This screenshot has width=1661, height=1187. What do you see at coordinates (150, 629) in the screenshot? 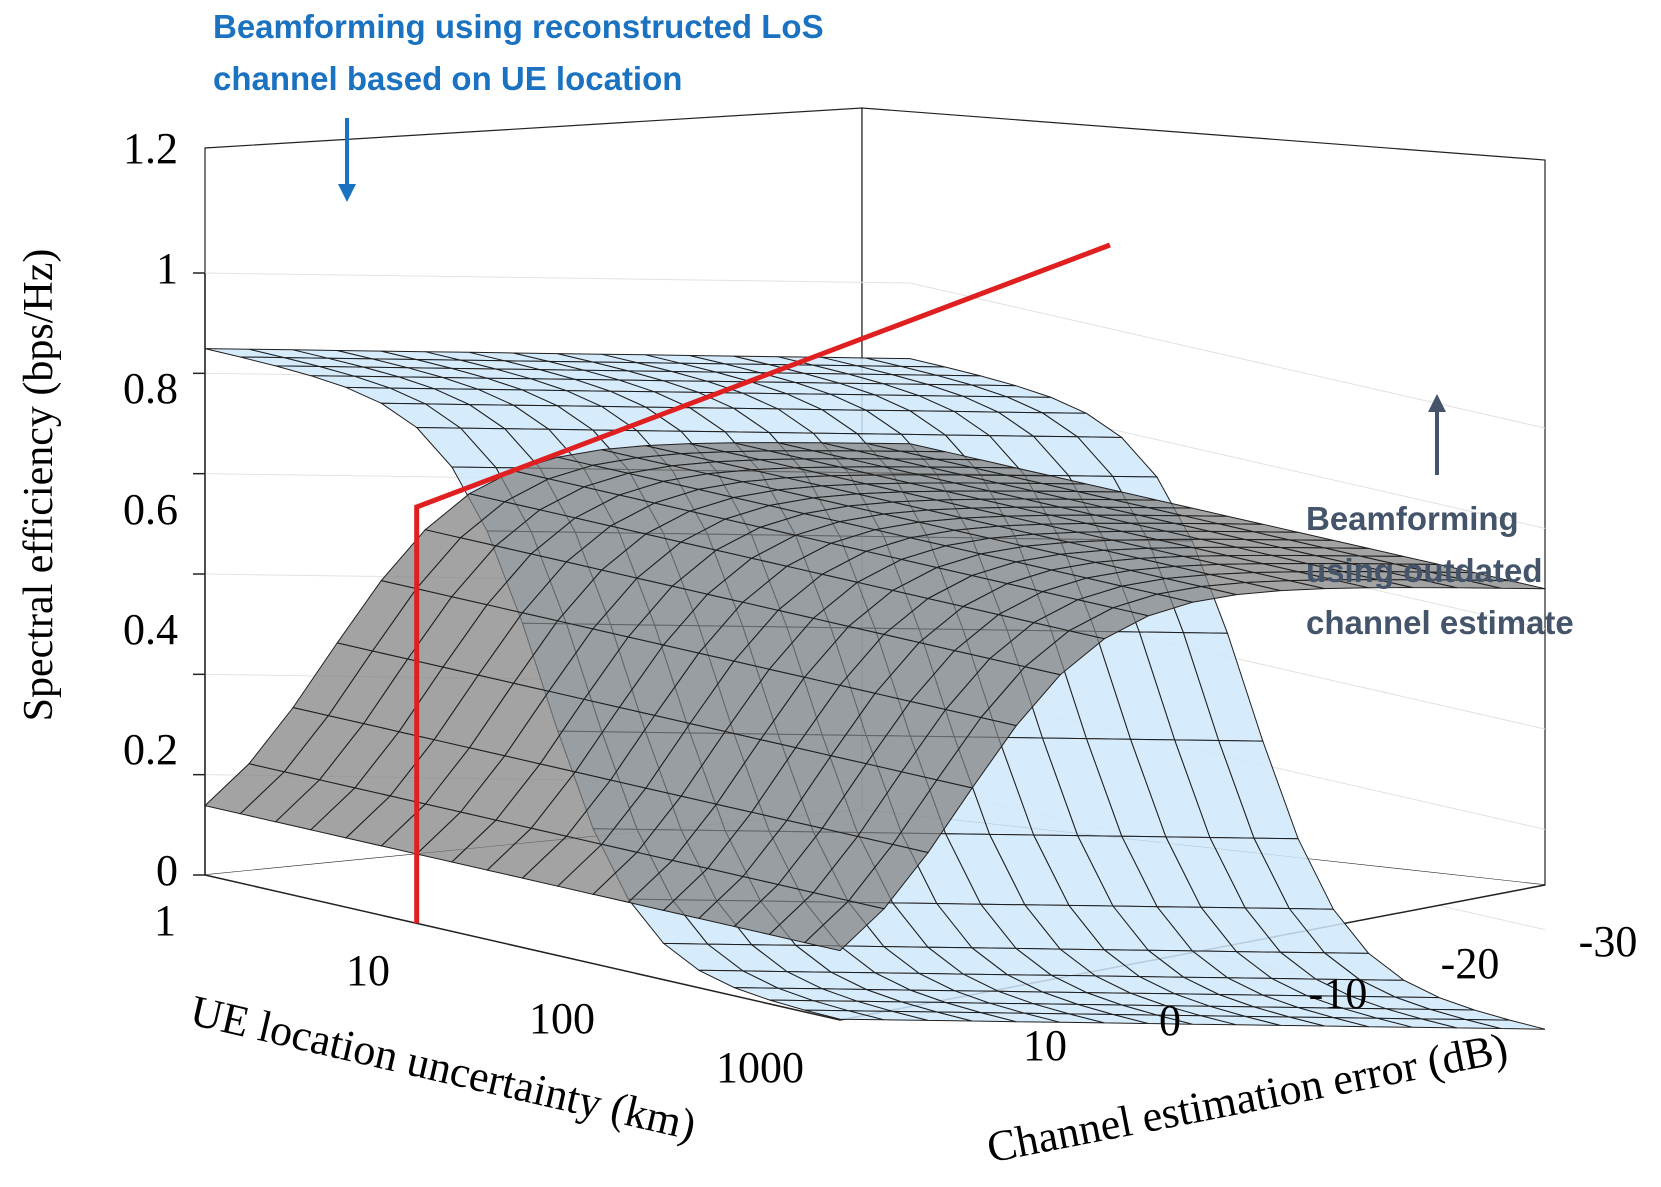
I see `z-tick-label: 0.4` at bounding box center [150, 629].